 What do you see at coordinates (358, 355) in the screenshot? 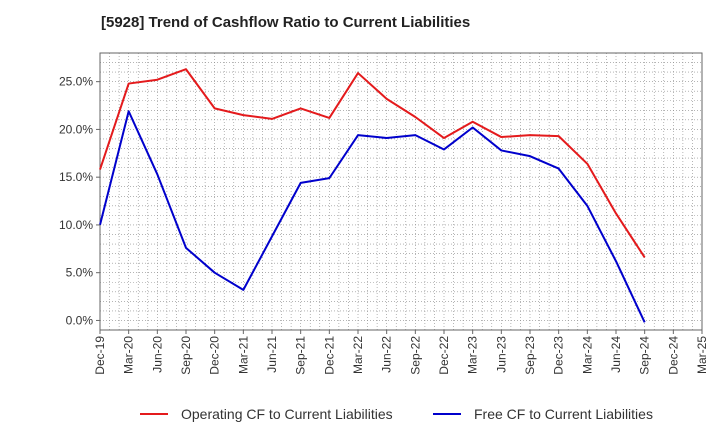
I see `x-tick-label: Mar-22` at bounding box center [358, 355].